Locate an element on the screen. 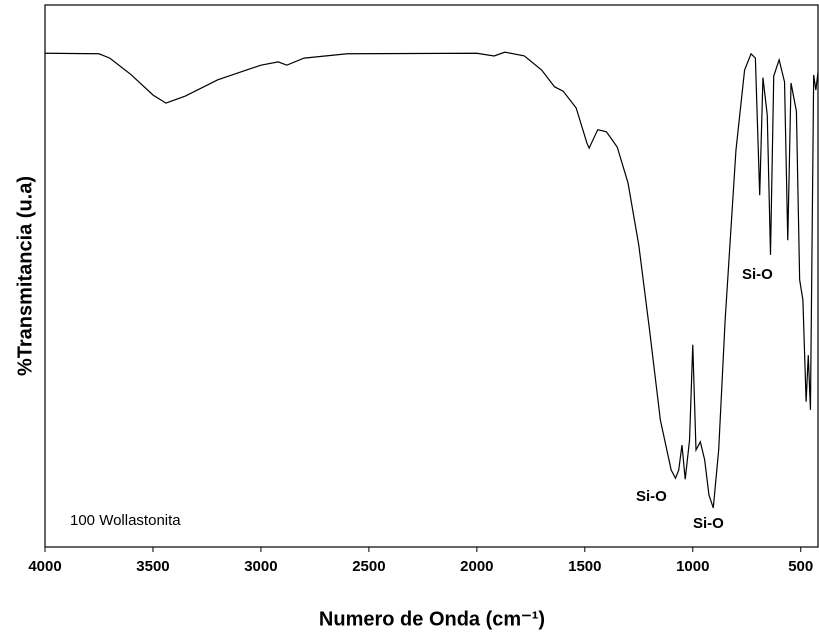 Image resolution: width=819 pixels, height=641 pixels. x-tick-label: 500 is located at coordinates (800, 566).